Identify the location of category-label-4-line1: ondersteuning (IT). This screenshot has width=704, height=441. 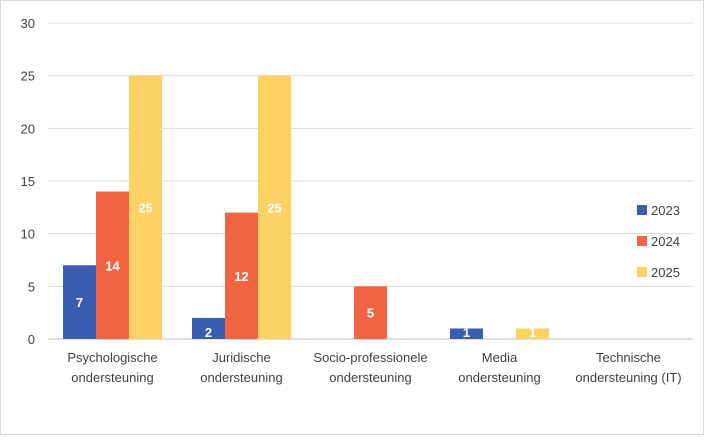
(628, 377).